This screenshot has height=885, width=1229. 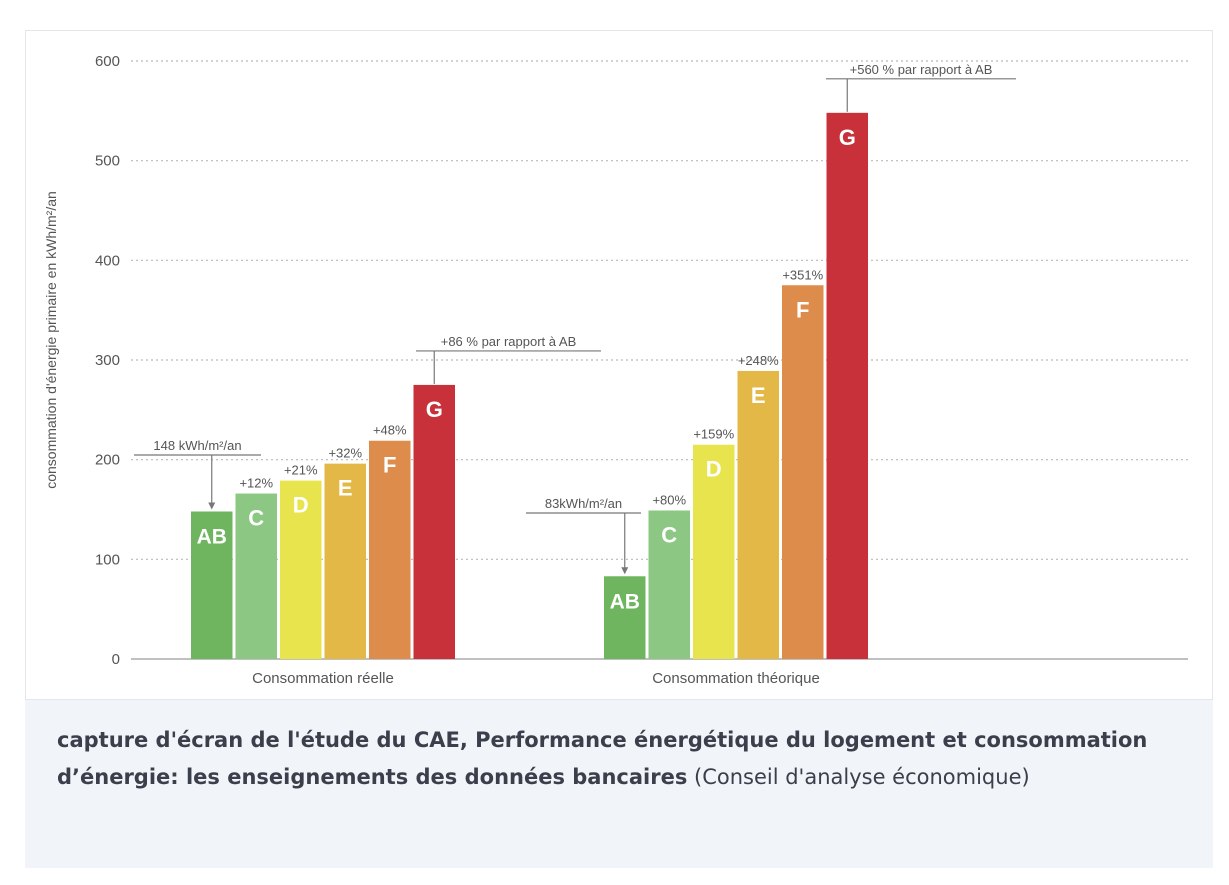 I want to click on bar-annotation: +159%, so click(x=713, y=434).